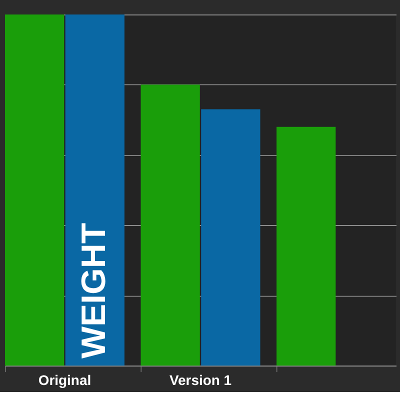 The height and width of the screenshot is (400, 400). What do you see at coordinates (93, 290) in the screenshot?
I see `annotation: WEIGHT` at bounding box center [93, 290].